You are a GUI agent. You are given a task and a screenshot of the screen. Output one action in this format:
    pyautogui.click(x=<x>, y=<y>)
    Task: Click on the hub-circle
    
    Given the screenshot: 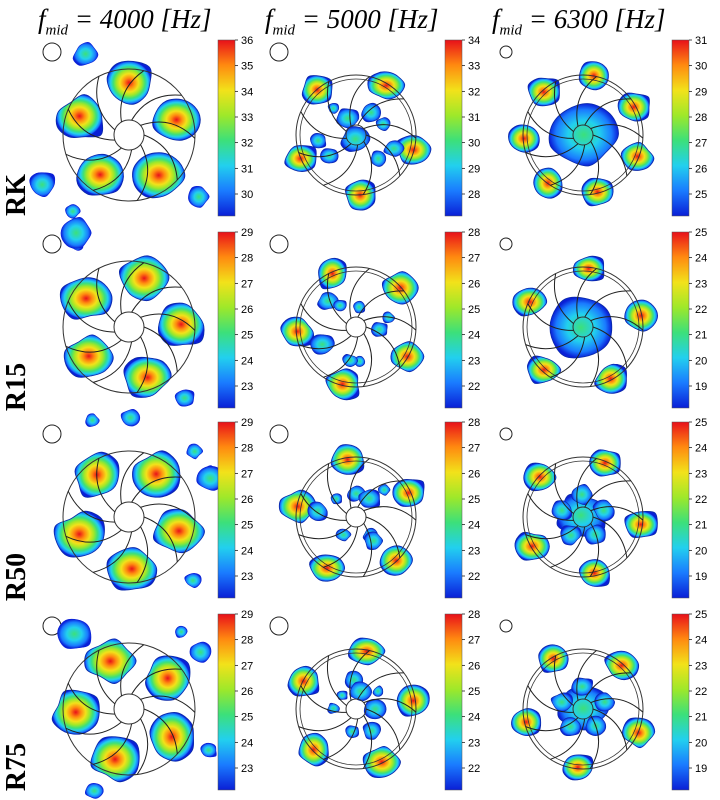 What is the action you would take?
    pyautogui.click(x=129, y=517)
    